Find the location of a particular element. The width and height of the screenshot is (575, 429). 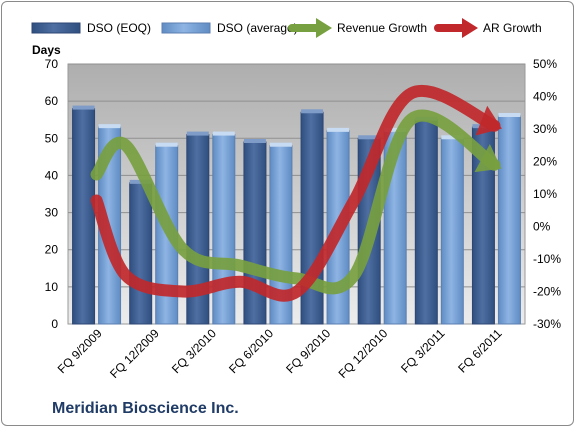

x-tick-label: FQ 9/2009 is located at coordinates (80, 351).